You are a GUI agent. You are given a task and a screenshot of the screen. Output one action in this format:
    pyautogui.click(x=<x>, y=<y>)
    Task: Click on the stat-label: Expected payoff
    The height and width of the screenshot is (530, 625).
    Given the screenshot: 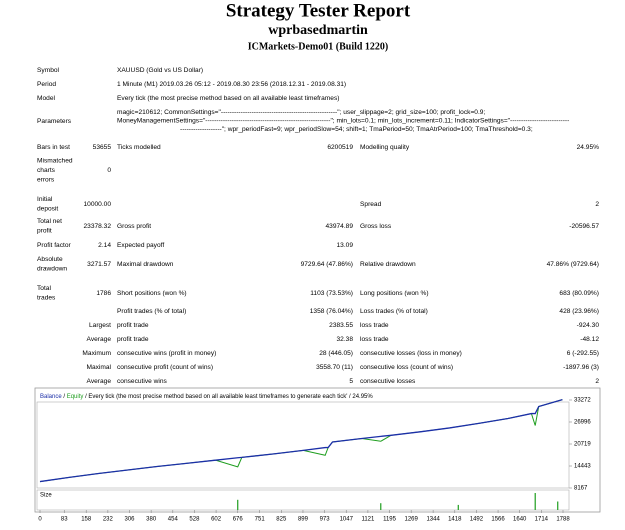 What is the action you would take?
    pyautogui.click(x=140, y=245)
    